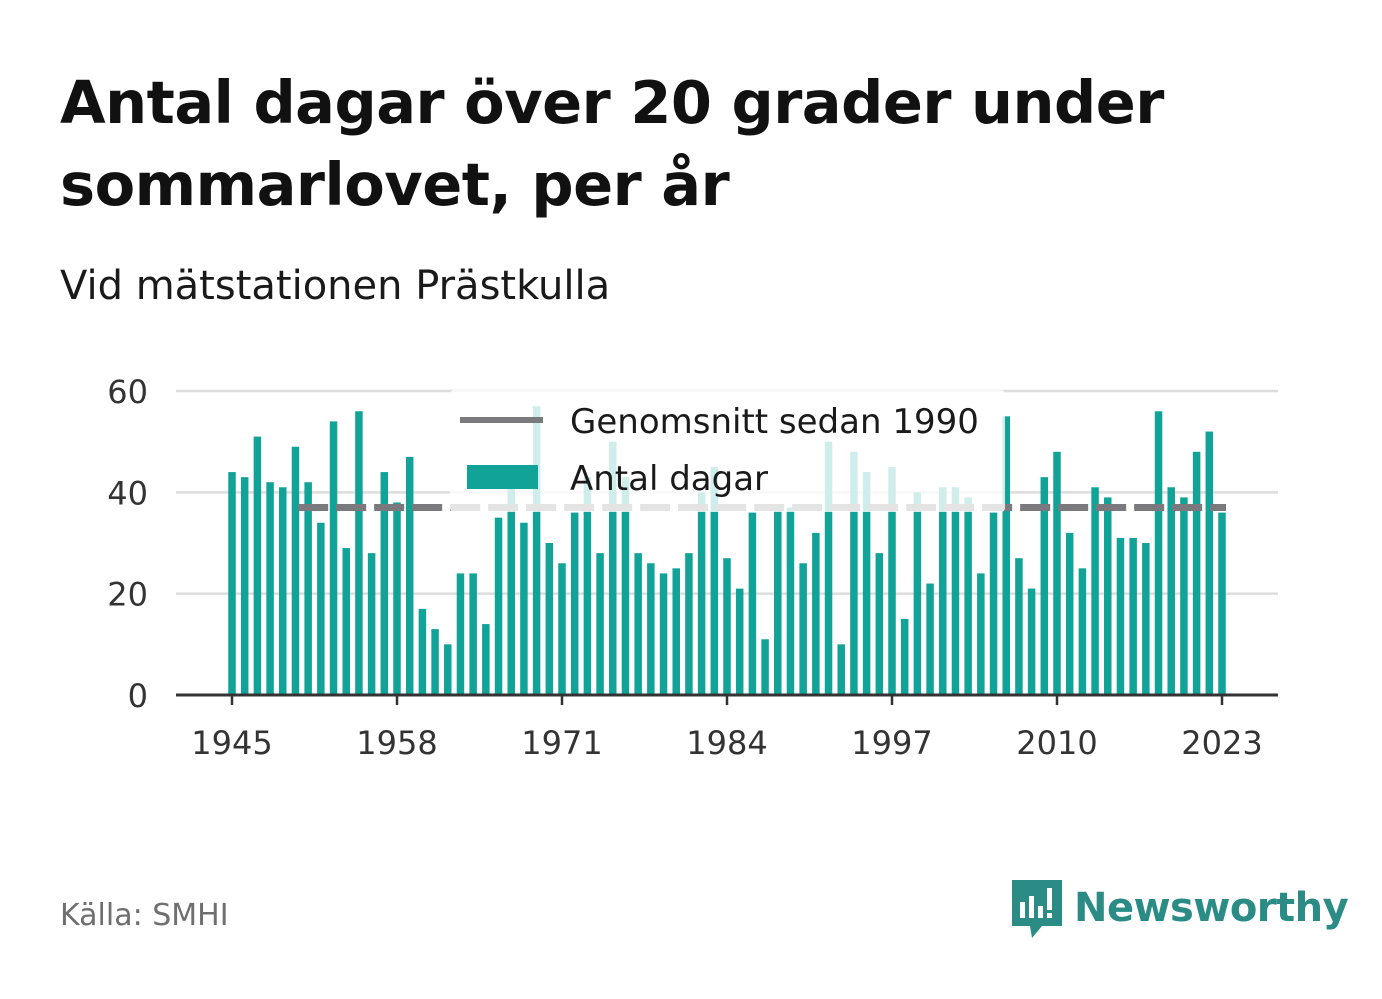 The height and width of the screenshot is (999, 1382). Describe the element at coordinates (448, 669) in the screenshot. I see `bar-1962` at that location.